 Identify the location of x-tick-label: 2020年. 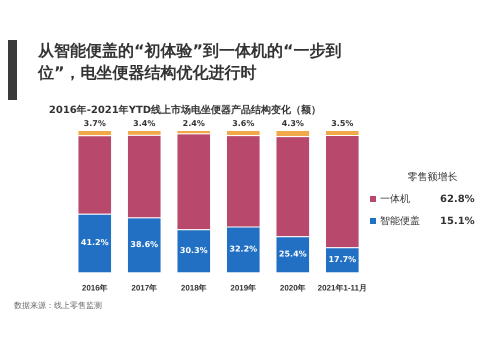
(293, 287).